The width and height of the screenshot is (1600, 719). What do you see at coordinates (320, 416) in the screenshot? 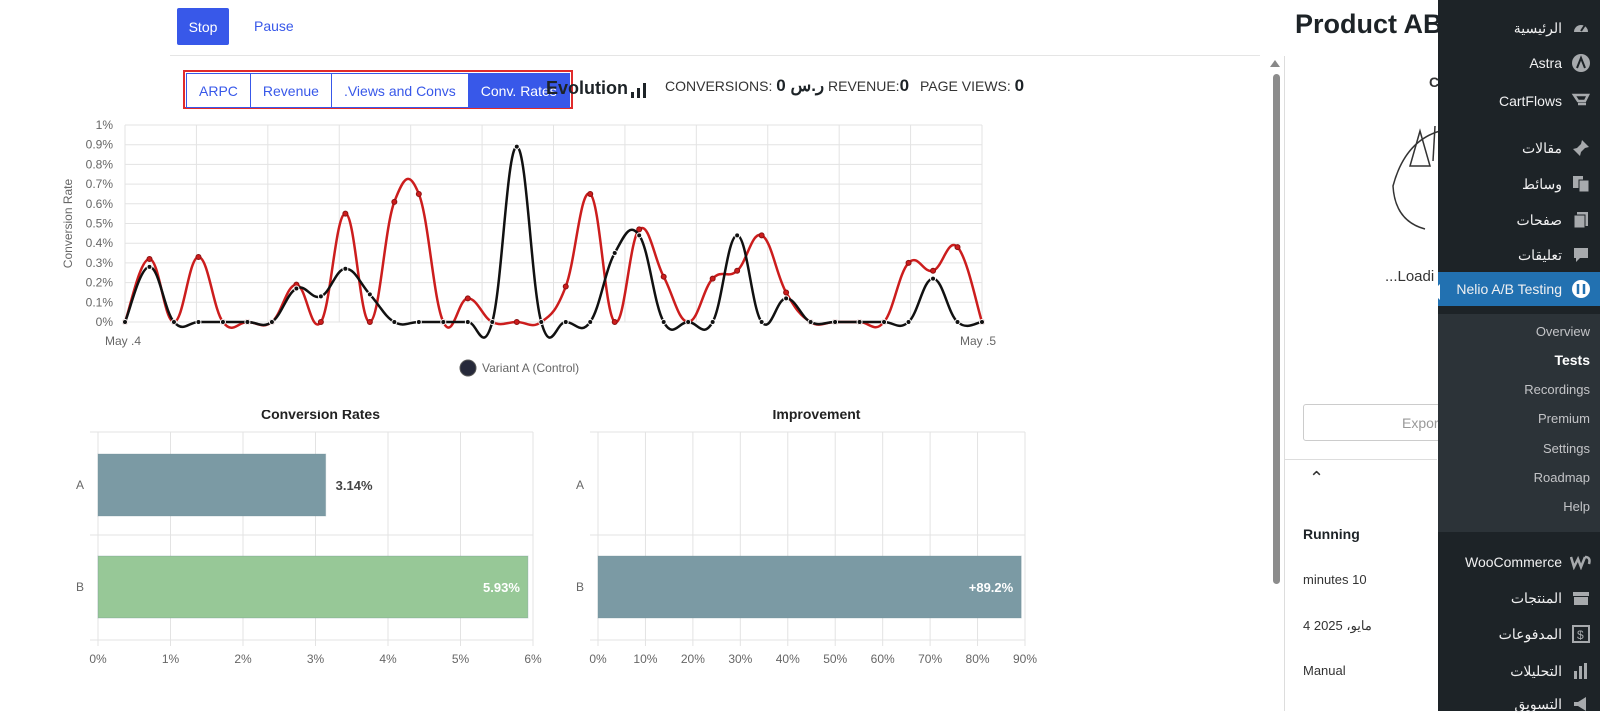
I see `bar-chart-title: Conversion Rates` at bounding box center [320, 416].